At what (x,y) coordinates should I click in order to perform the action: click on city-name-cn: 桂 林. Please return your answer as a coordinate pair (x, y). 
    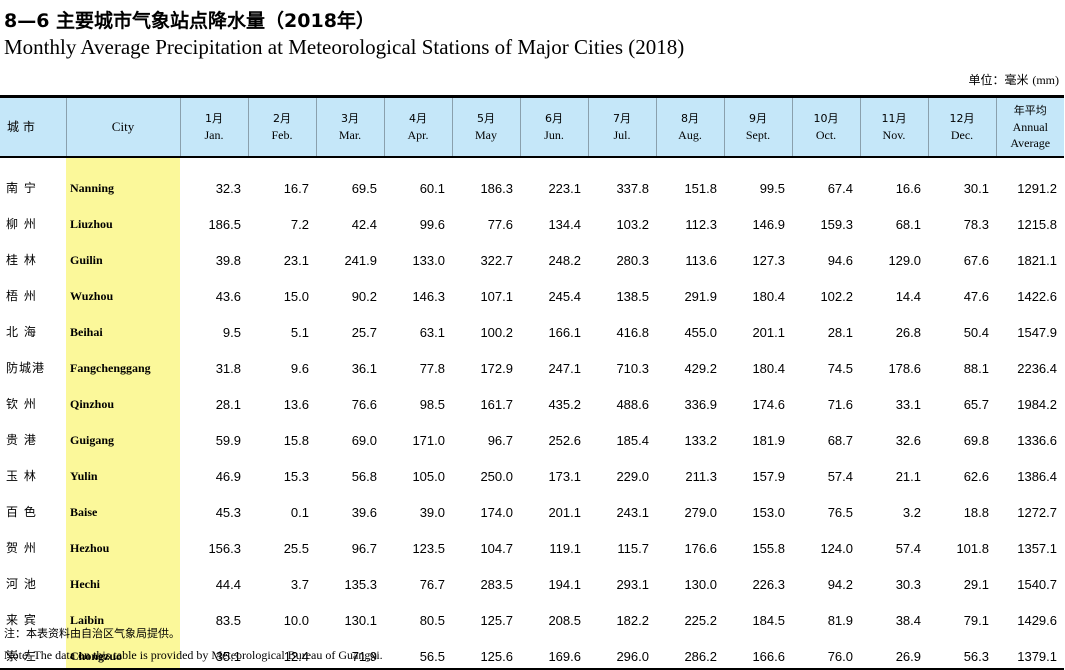
    Looking at the image, I should click on (21, 260).